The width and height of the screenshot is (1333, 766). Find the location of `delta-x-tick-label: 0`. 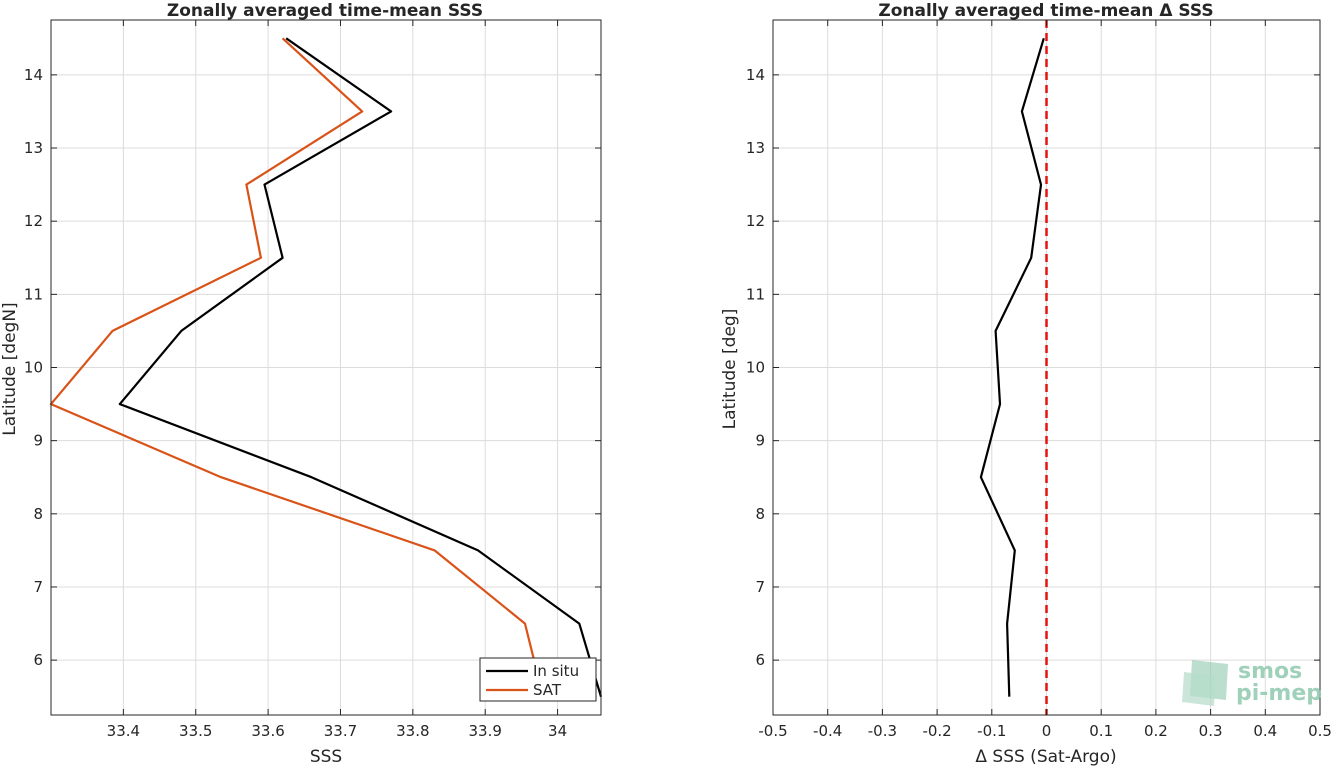

delta-x-tick-label: 0 is located at coordinates (1047, 731).